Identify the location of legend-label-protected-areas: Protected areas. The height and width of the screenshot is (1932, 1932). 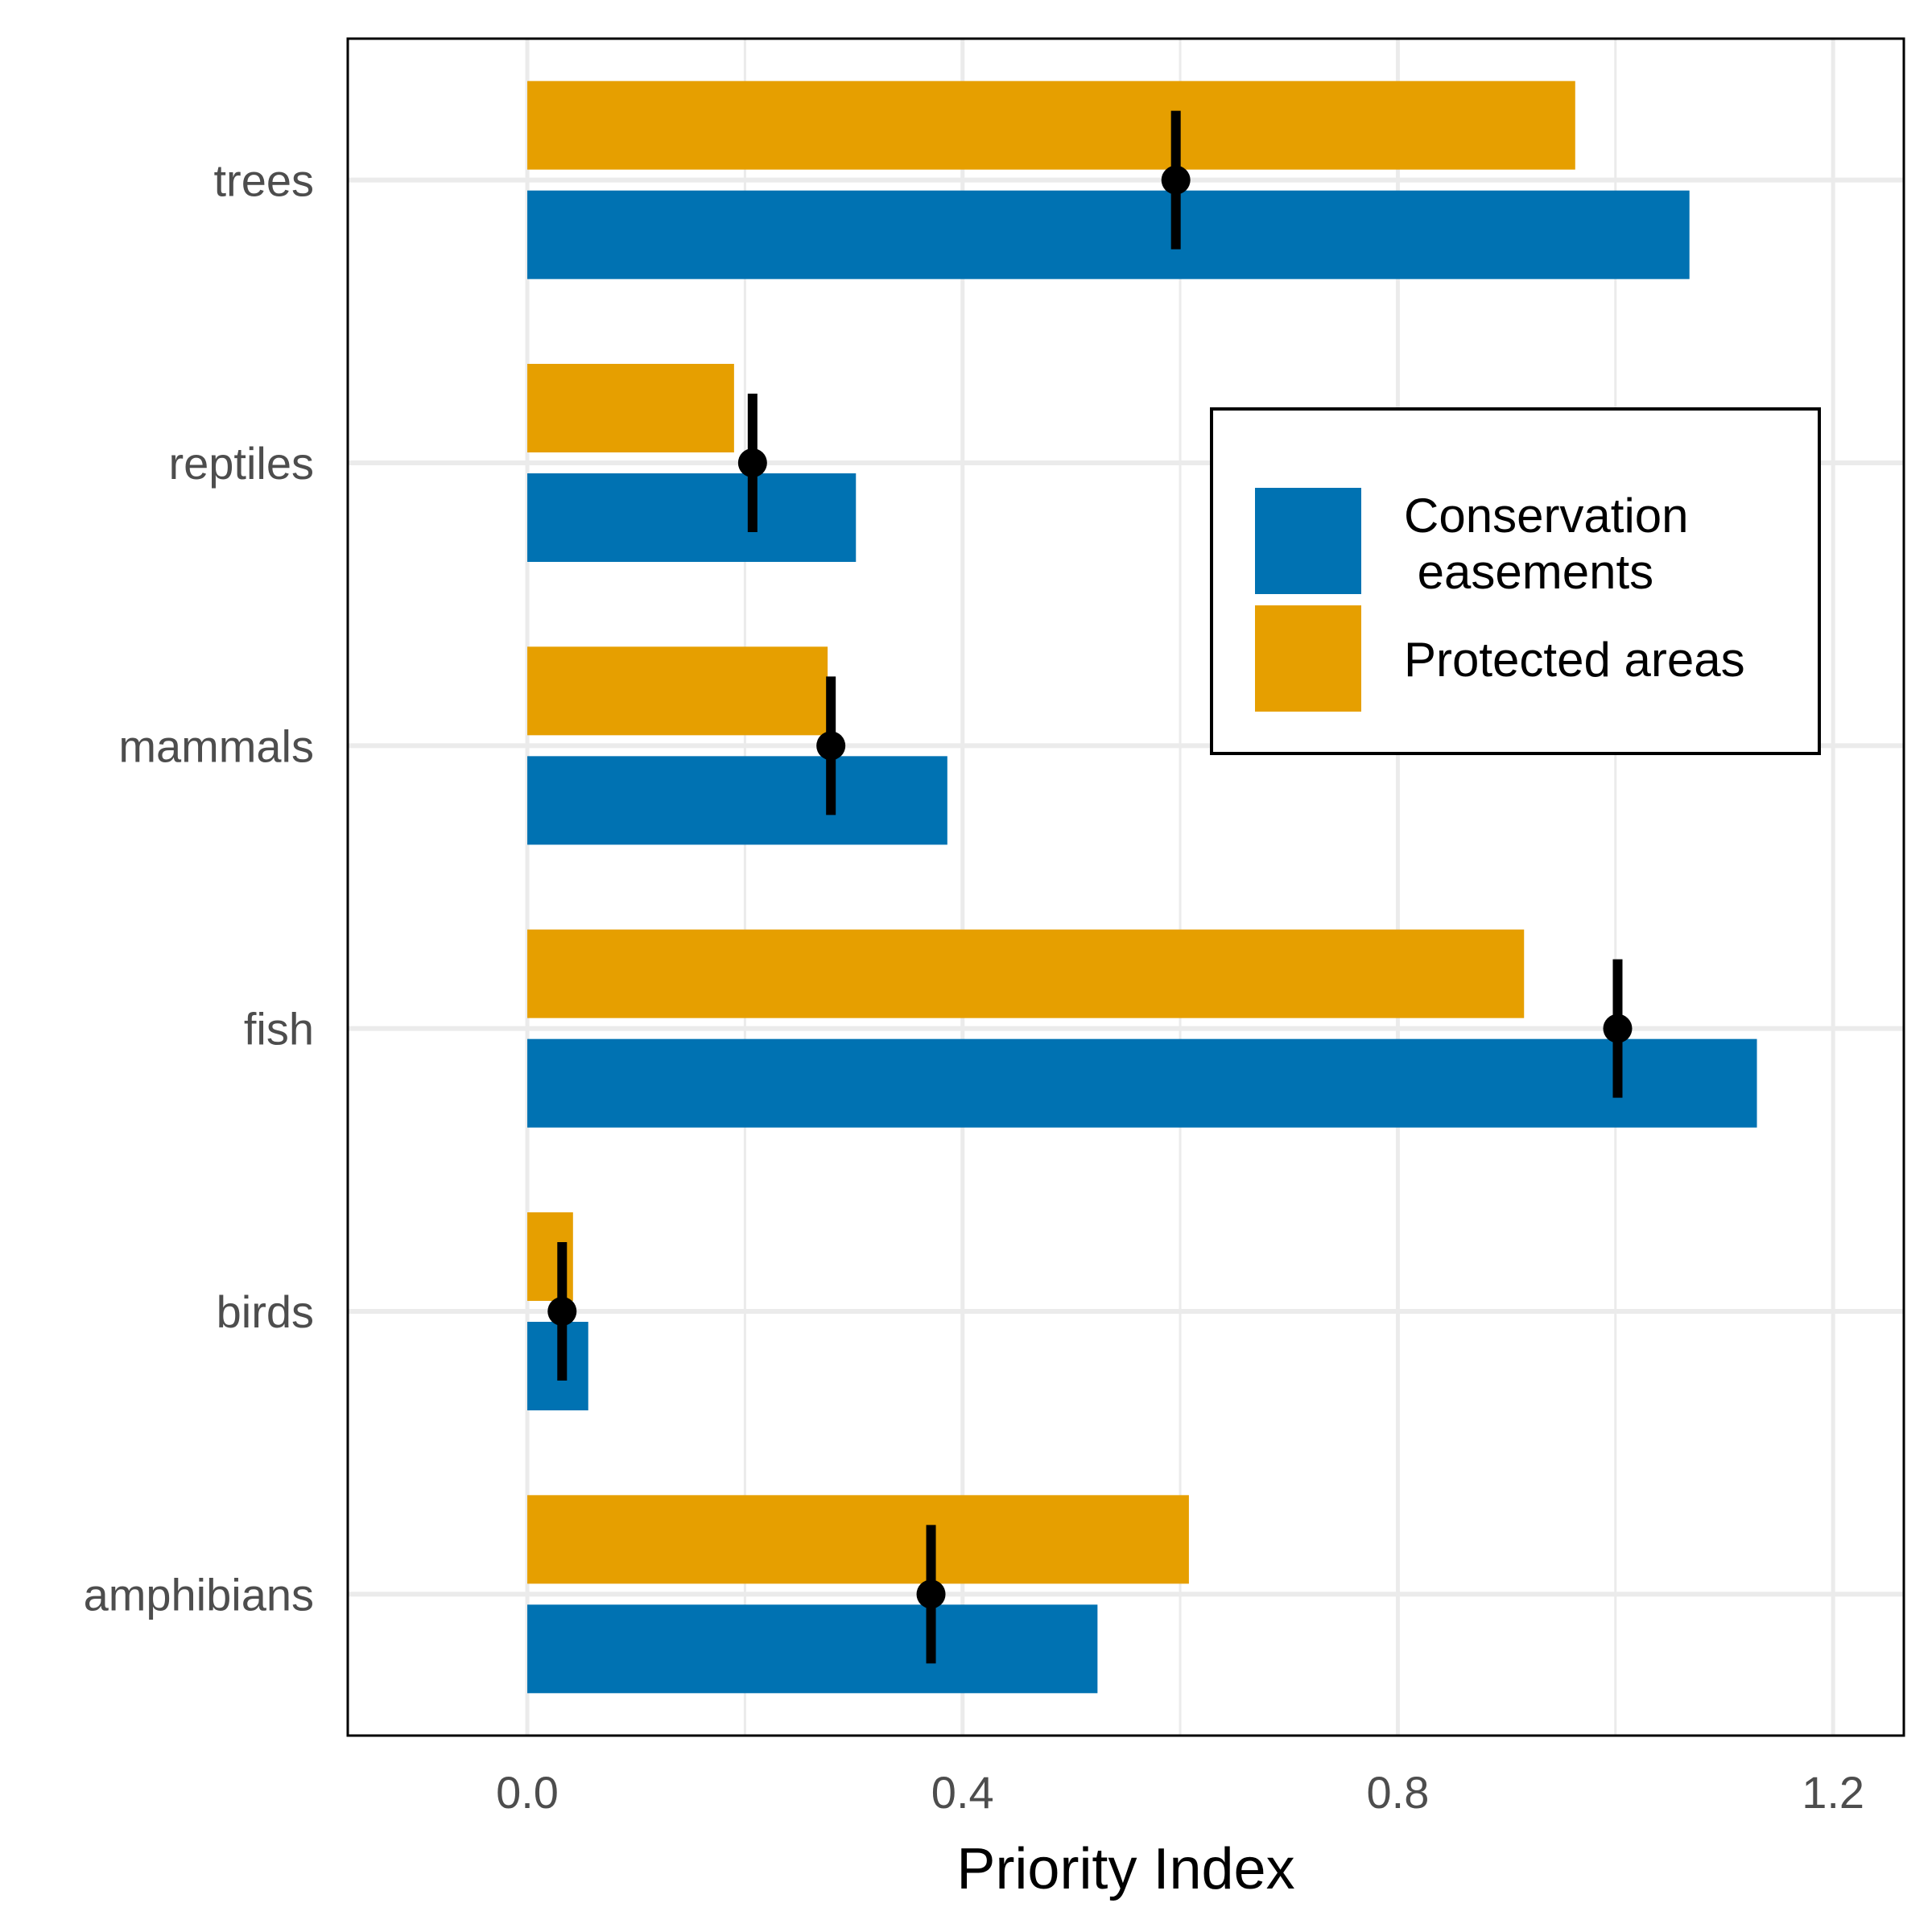
(1574, 660).